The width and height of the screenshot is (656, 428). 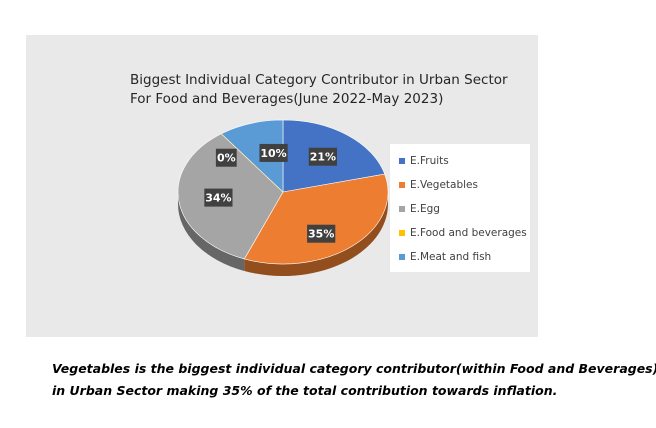 I want to click on svg-text: 10%, so click(x=273, y=153).